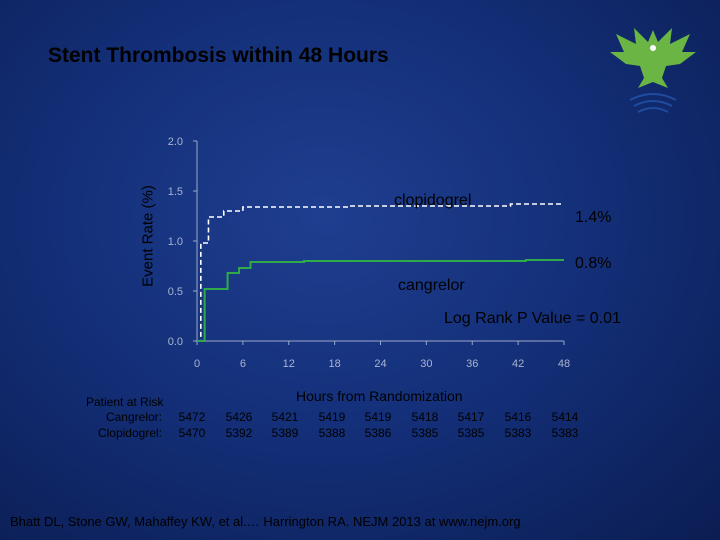  I want to click on x-tick-label: 6, so click(243, 364).